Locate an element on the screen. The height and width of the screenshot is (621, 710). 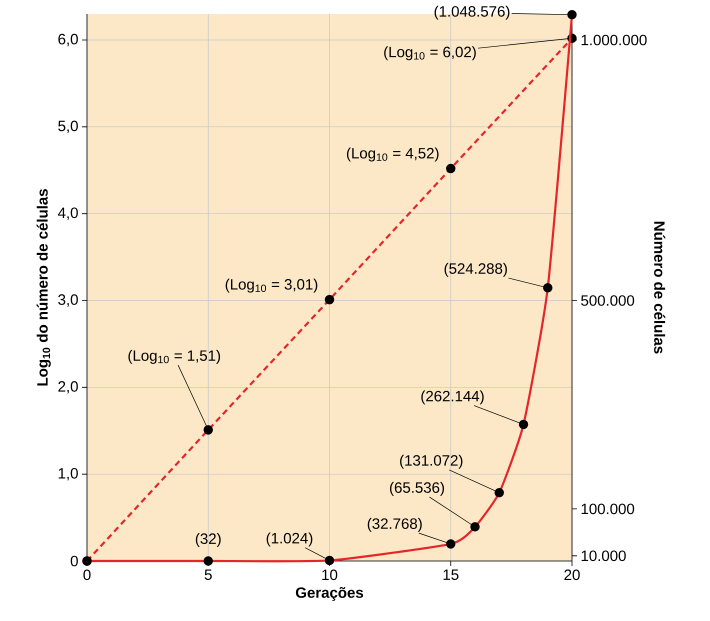
data-label: (65.536) is located at coordinates (417, 489).